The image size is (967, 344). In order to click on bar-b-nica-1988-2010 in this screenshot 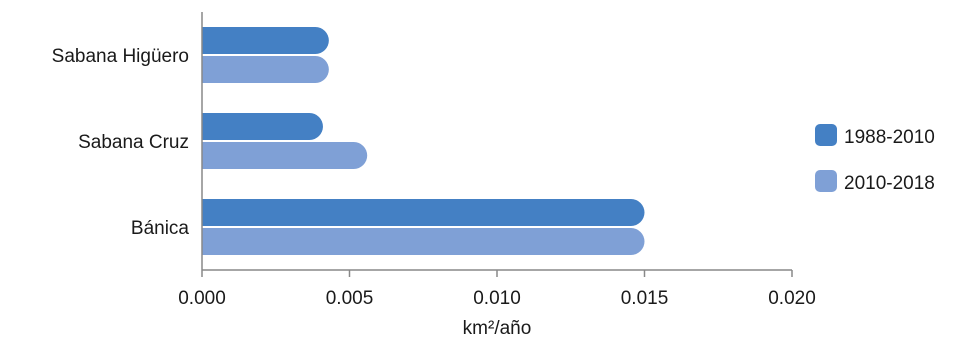, I will do `click(423, 212)`.